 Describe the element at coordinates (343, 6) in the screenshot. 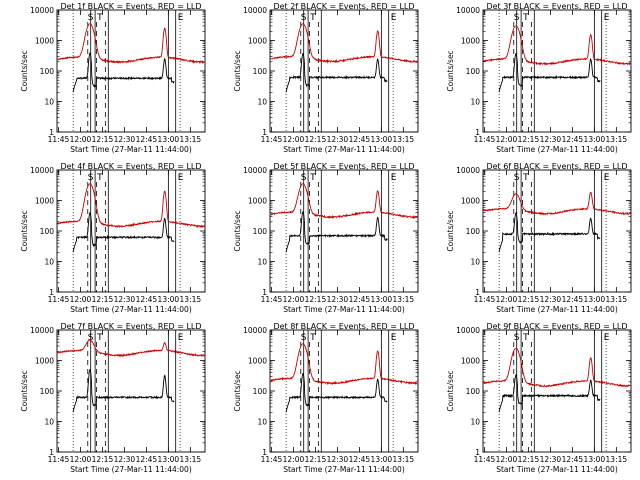

I see `panel-title: Det 2f BLACK = Events, RED = LLD` at that location.